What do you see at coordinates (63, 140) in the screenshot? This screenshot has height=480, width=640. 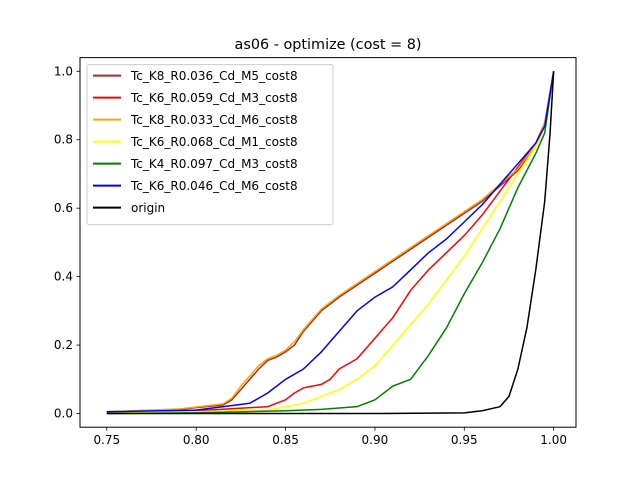 I see `y-tick-label: 0.8` at bounding box center [63, 140].